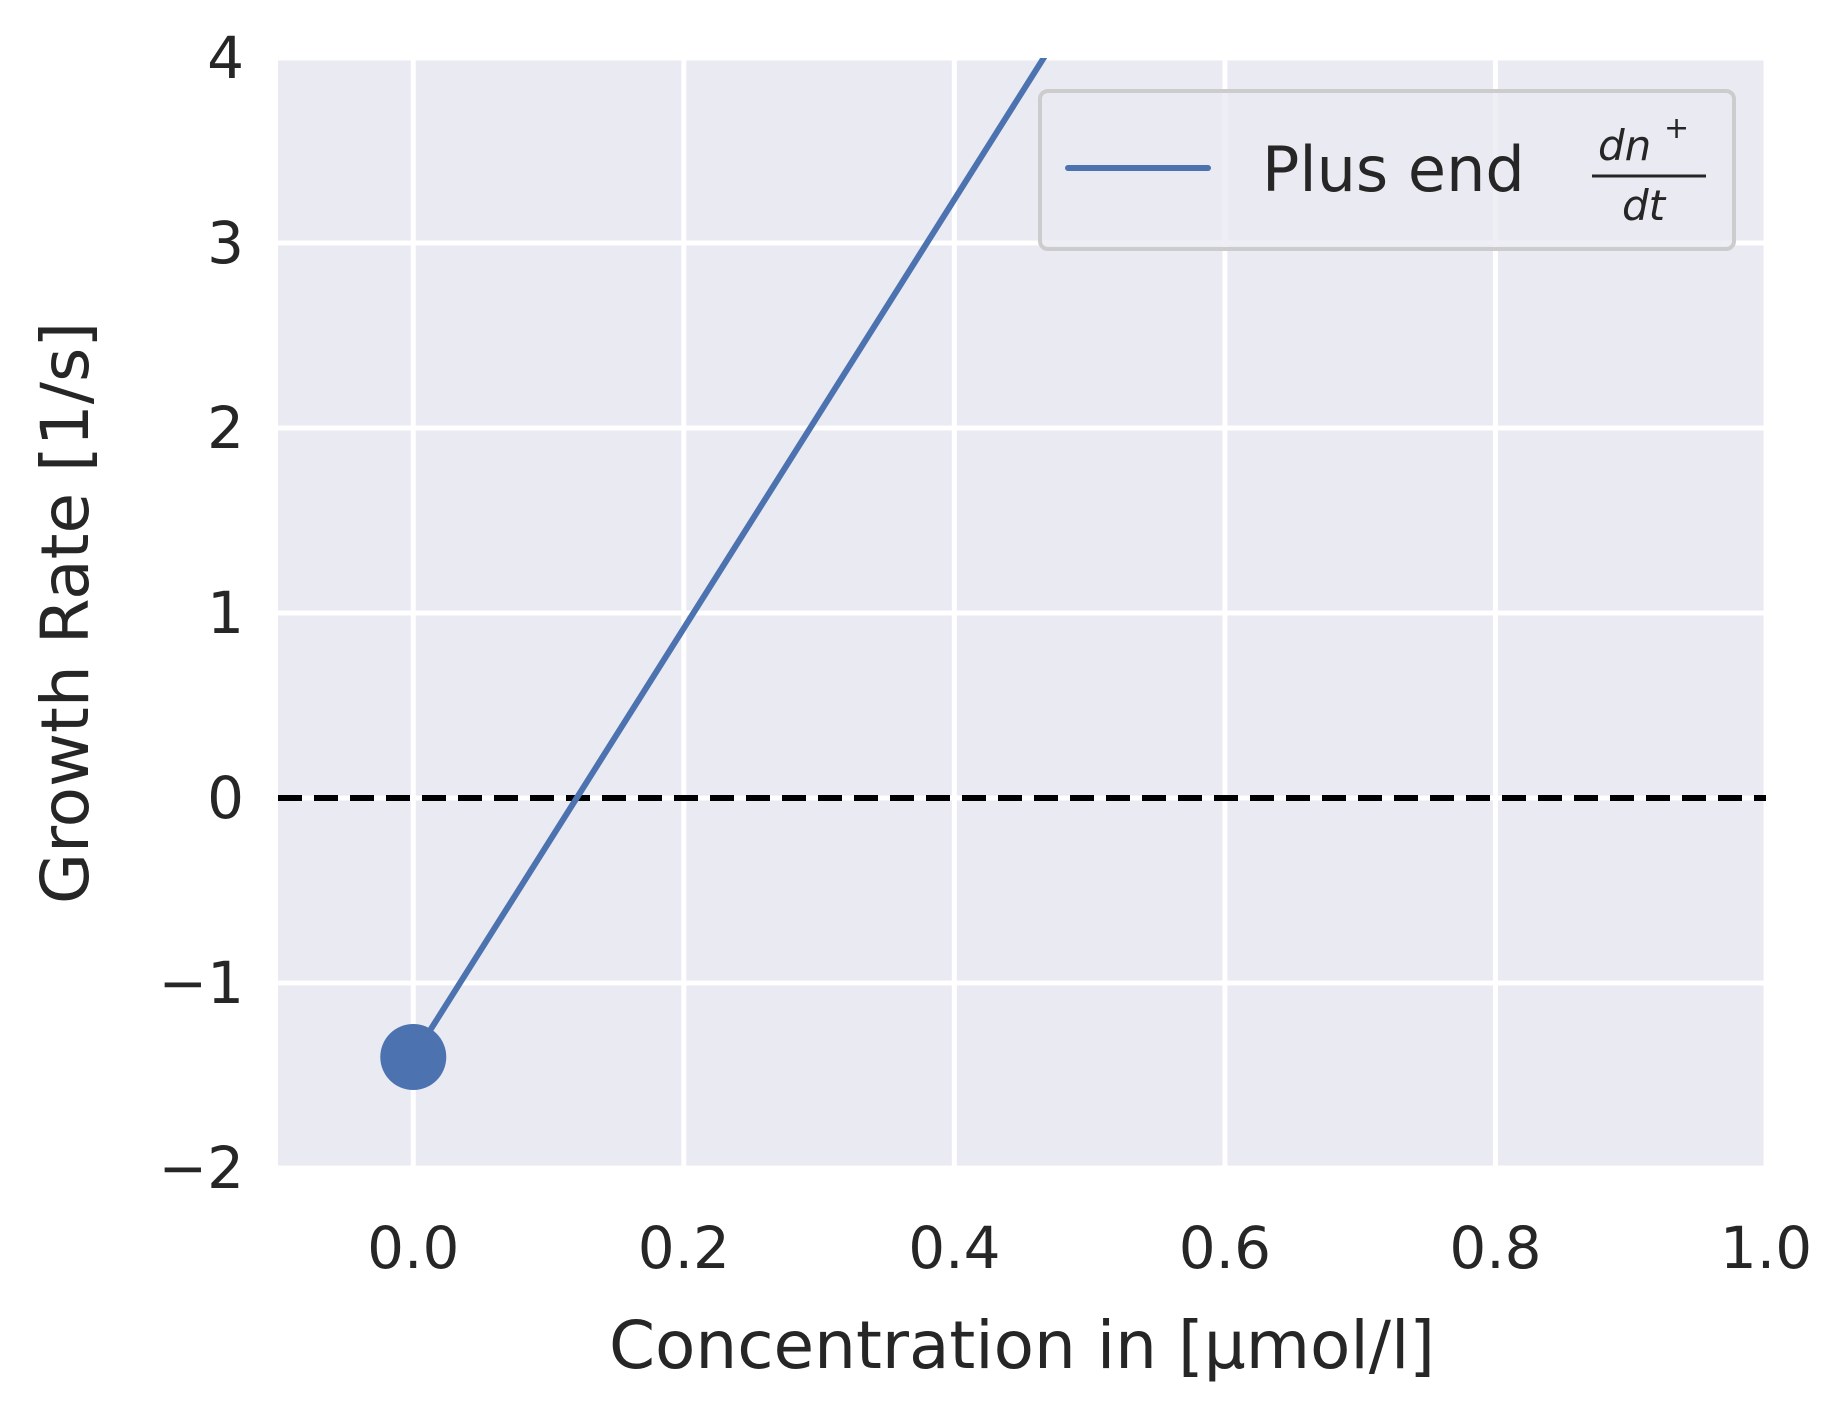 This screenshot has height=1408, width=1845. What do you see at coordinates (1225, 1248) in the screenshot?
I see `x-tick-label: 0.6` at bounding box center [1225, 1248].